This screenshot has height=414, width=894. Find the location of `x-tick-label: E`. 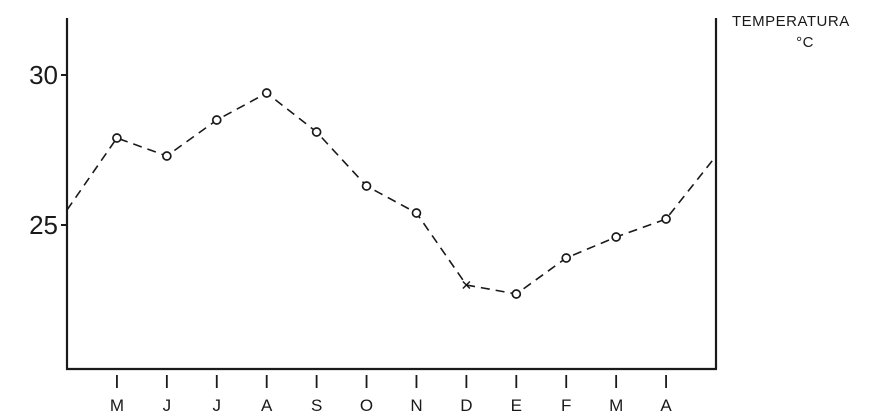

x-tick-label: E is located at coordinates (516, 405).